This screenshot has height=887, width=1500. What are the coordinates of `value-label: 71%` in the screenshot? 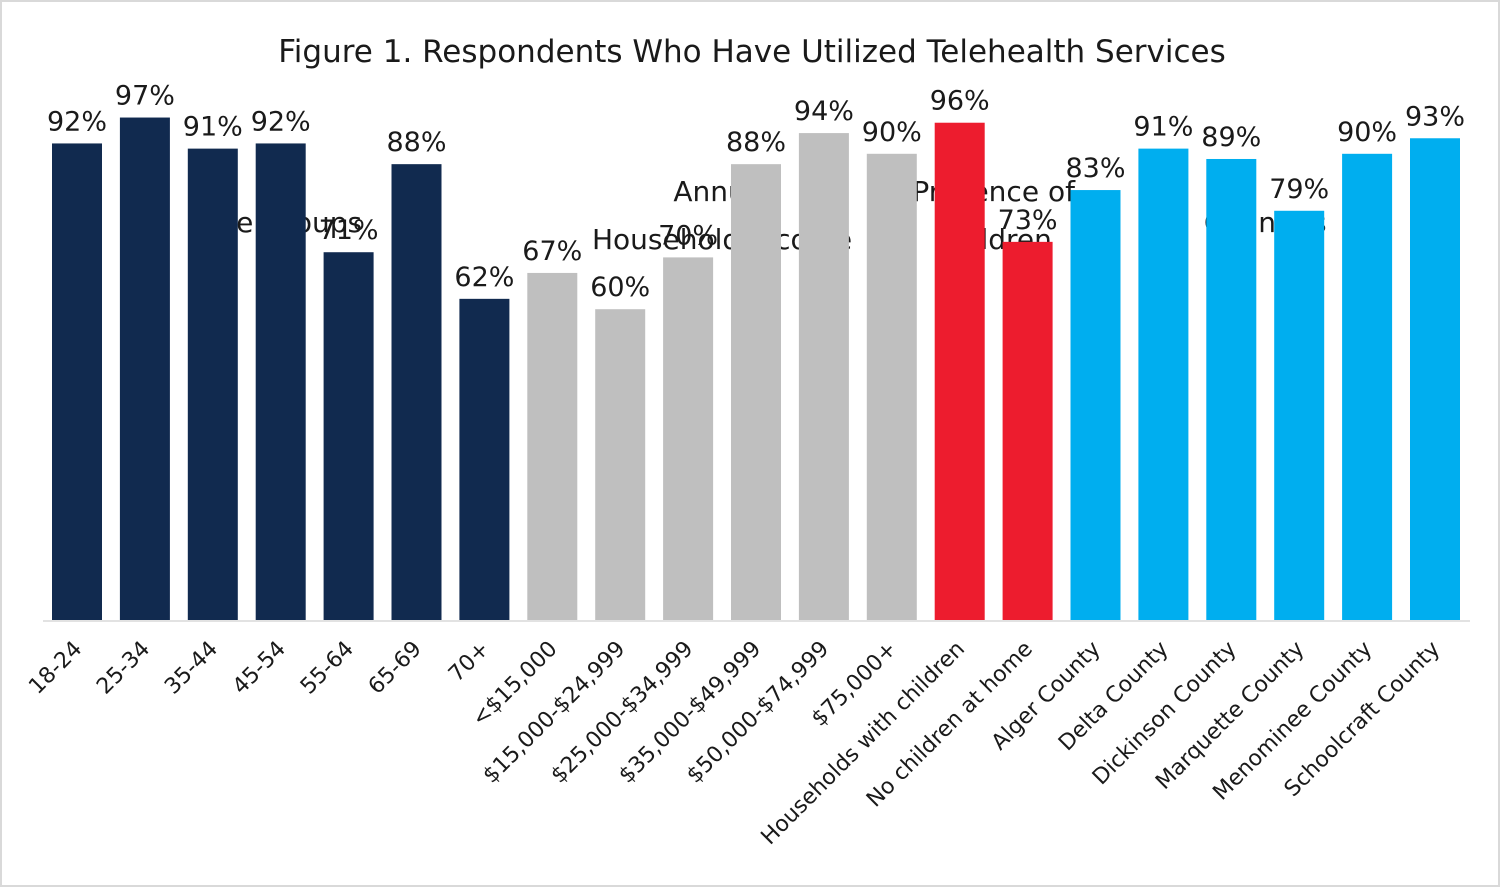 It's located at (349, 230).